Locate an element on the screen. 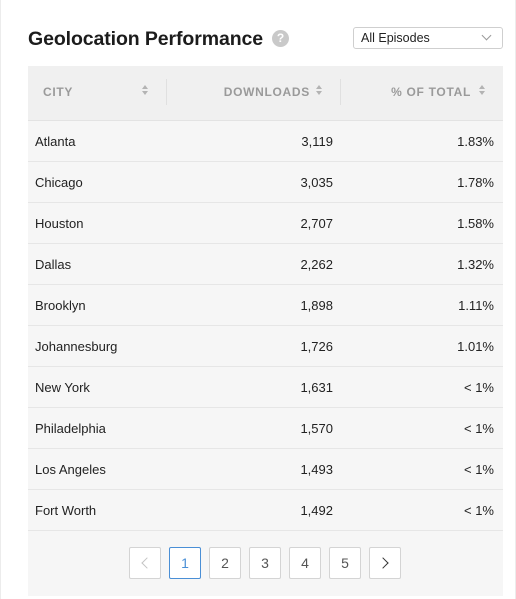 This screenshot has width=516, height=599. card-title: Geolocation Performance is located at coordinates (146, 39).